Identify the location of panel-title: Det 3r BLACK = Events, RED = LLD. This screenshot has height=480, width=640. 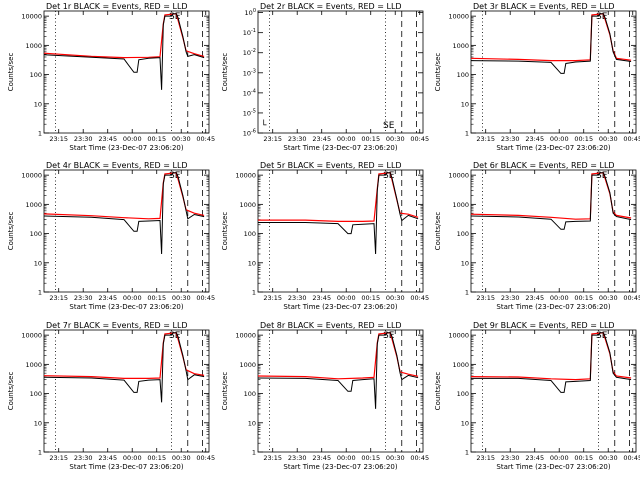
(544, 6).